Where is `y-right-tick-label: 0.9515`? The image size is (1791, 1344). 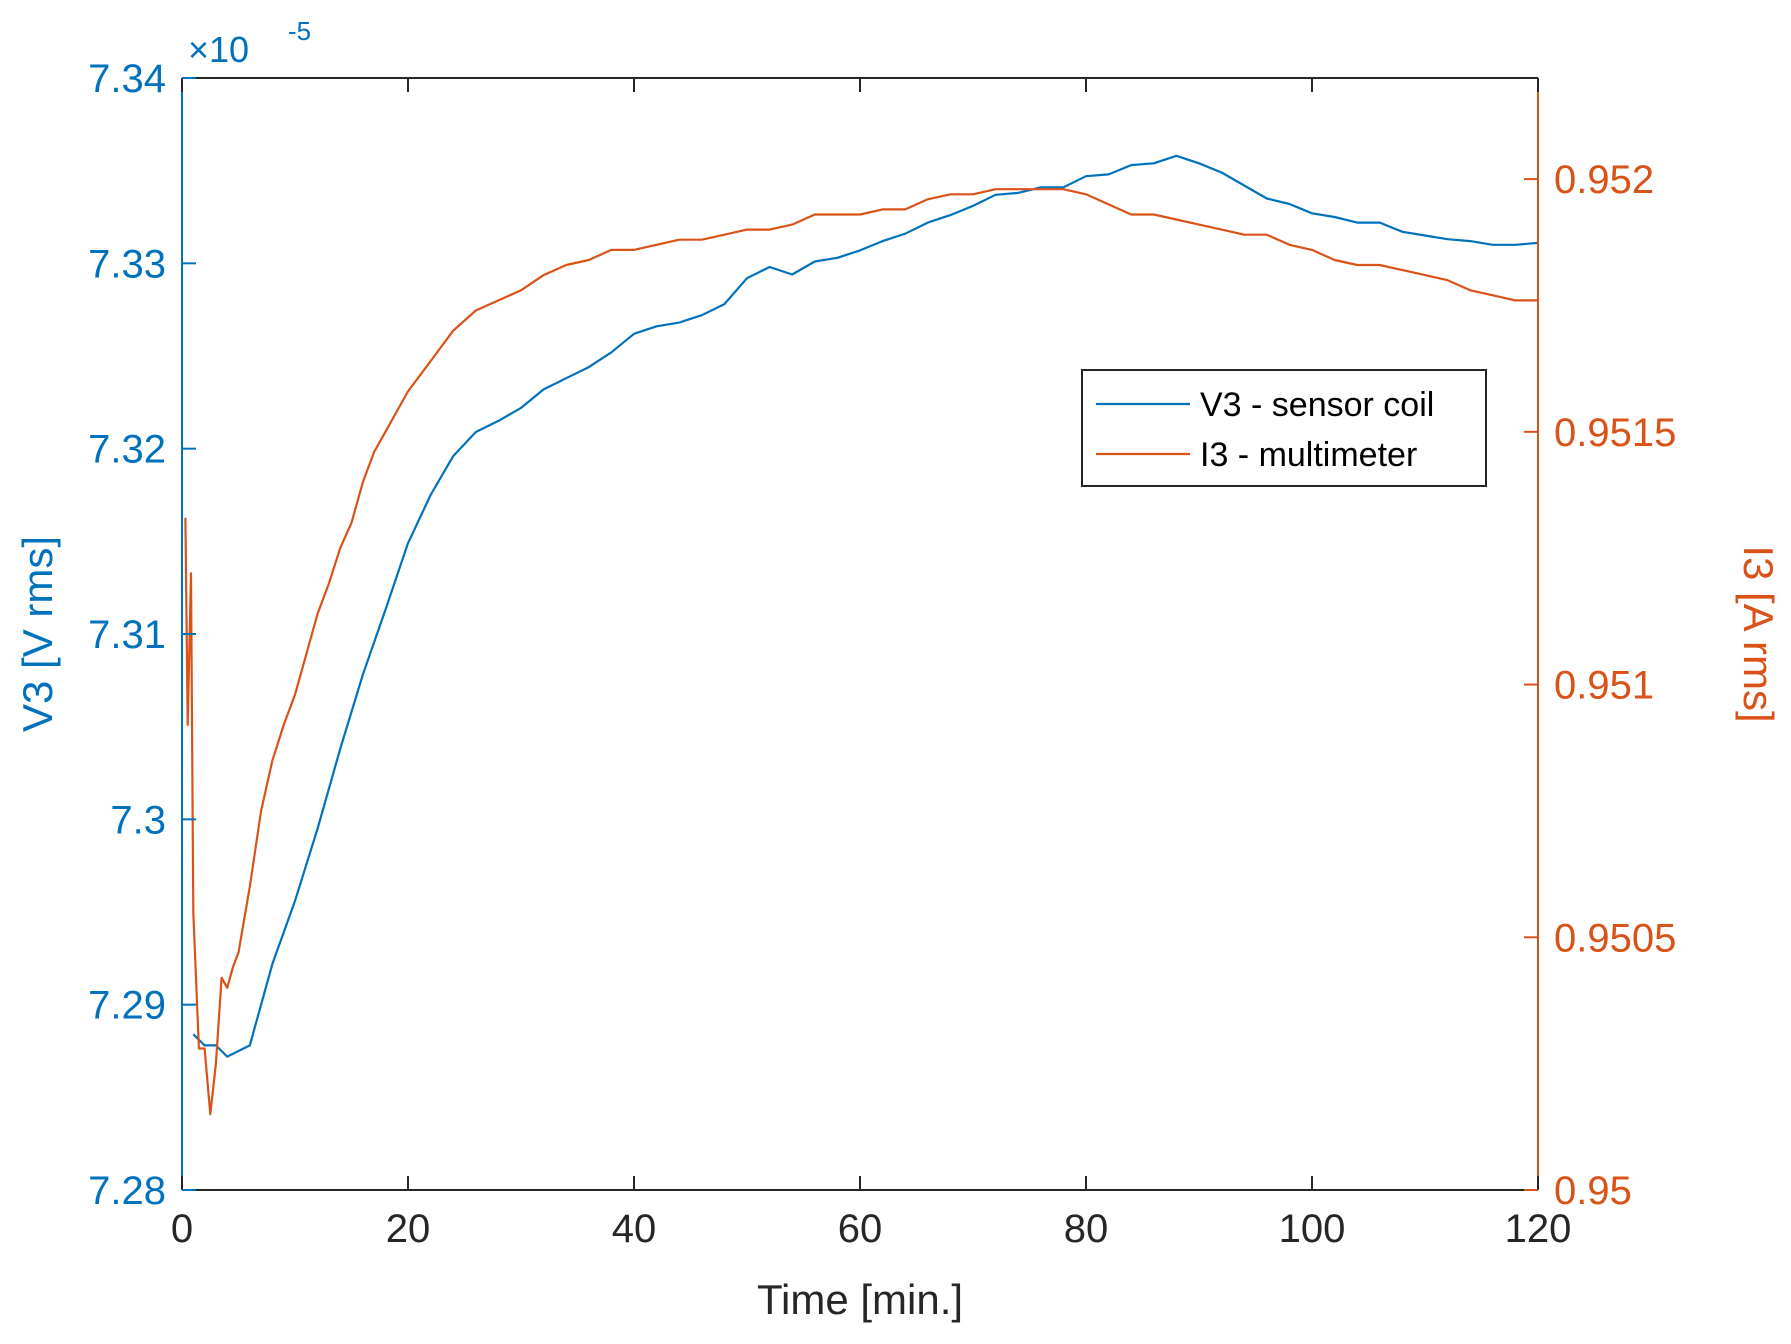 y-right-tick-label: 0.9515 is located at coordinates (1615, 433).